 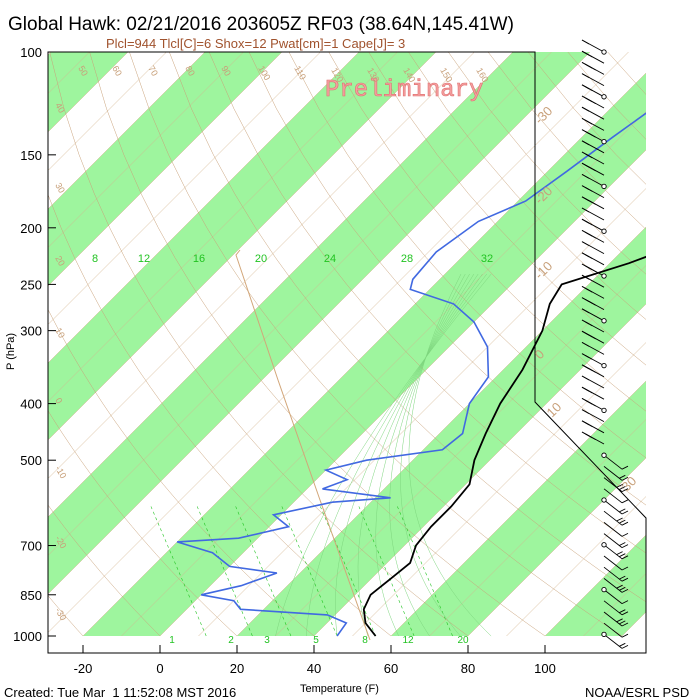 I want to click on x-tick-label: 100, so click(x=545, y=668).